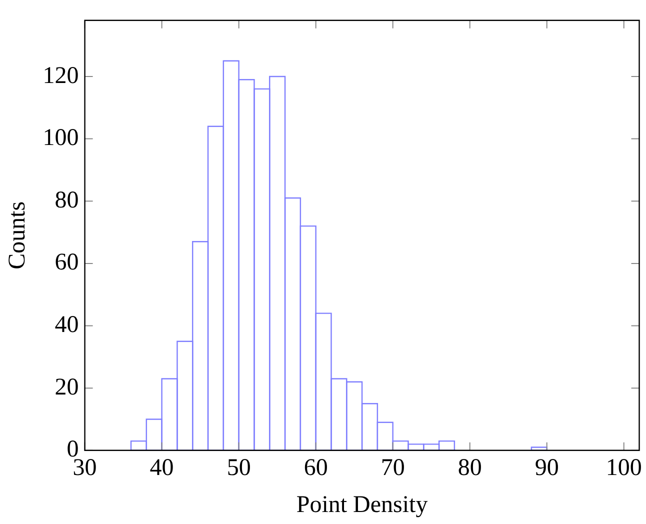 The width and height of the screenshot is (646, 524). Describe the element at coordinates (66, 387) in the screenshot. I see `y-tick-label: 20` at that location.